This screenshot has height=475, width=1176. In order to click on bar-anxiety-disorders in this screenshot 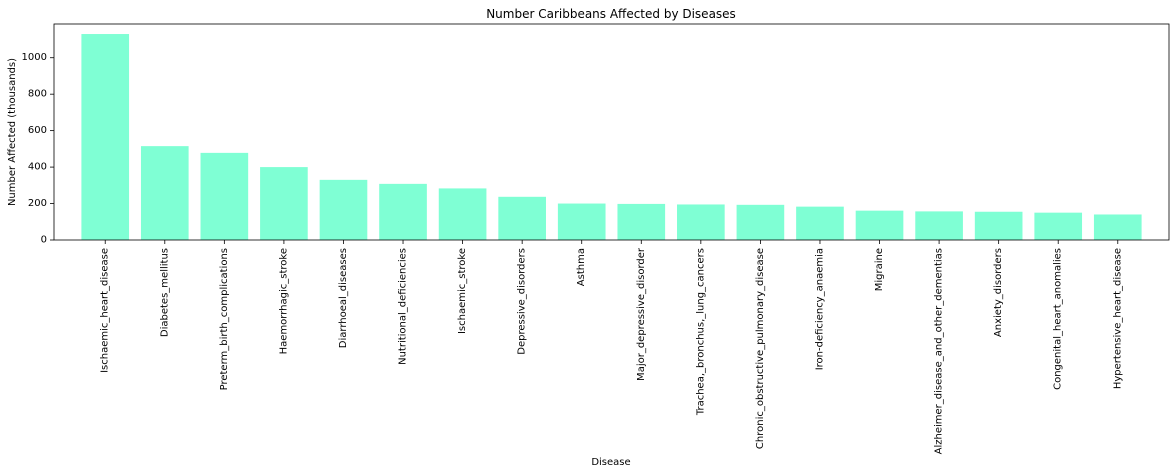, I will do `click(998, 225)`.